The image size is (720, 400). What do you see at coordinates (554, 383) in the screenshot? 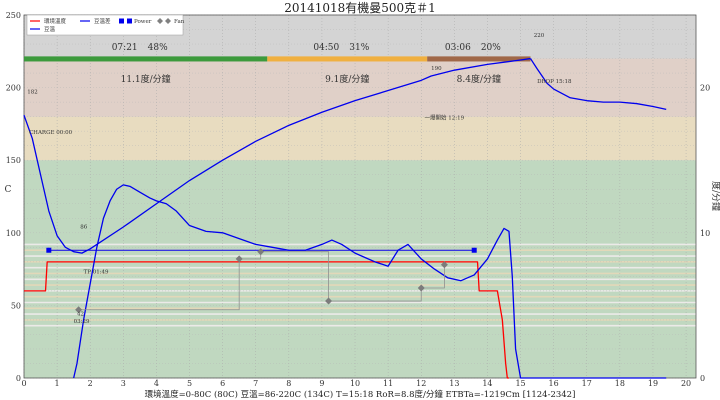
I see `x-tick-label: 16` at bounding box center [554, 383].